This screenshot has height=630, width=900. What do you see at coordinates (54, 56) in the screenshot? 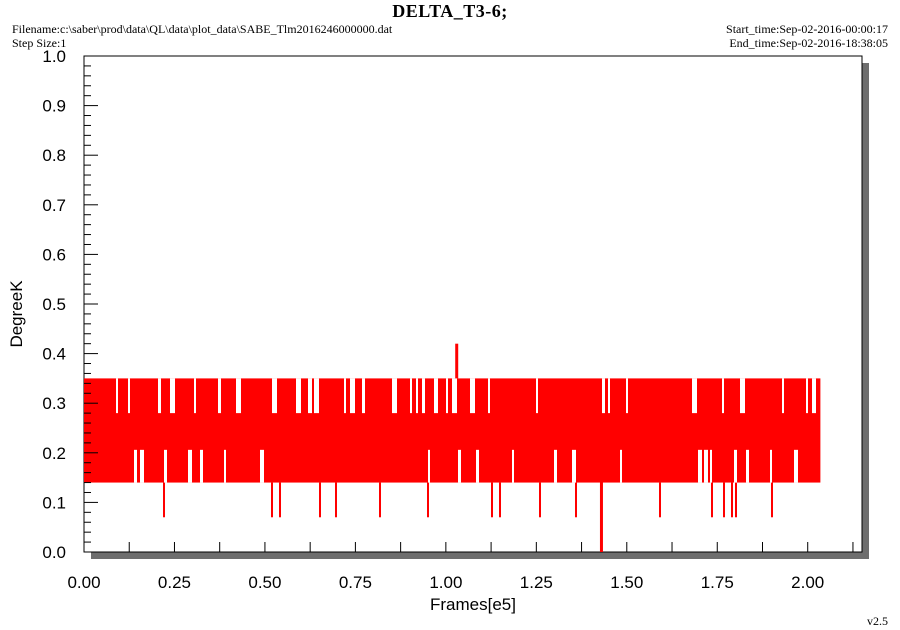
I see `y-tick-label: 1.0` at bounding box center [54, 56].